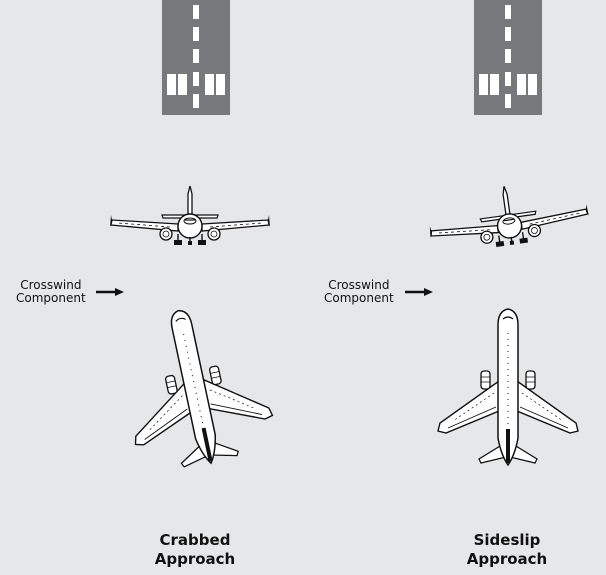 The height and width of the screenshot is (575, 606). I want to click on crosswind-label-crabbed: Crosswind Component, so click(51, 292).